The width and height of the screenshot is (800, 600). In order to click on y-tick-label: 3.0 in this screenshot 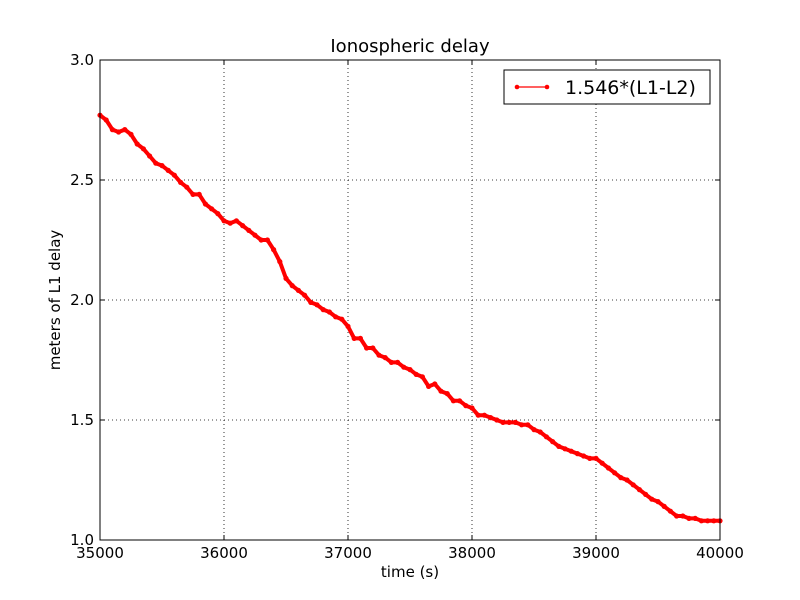, I will do `click(82, 60)`.